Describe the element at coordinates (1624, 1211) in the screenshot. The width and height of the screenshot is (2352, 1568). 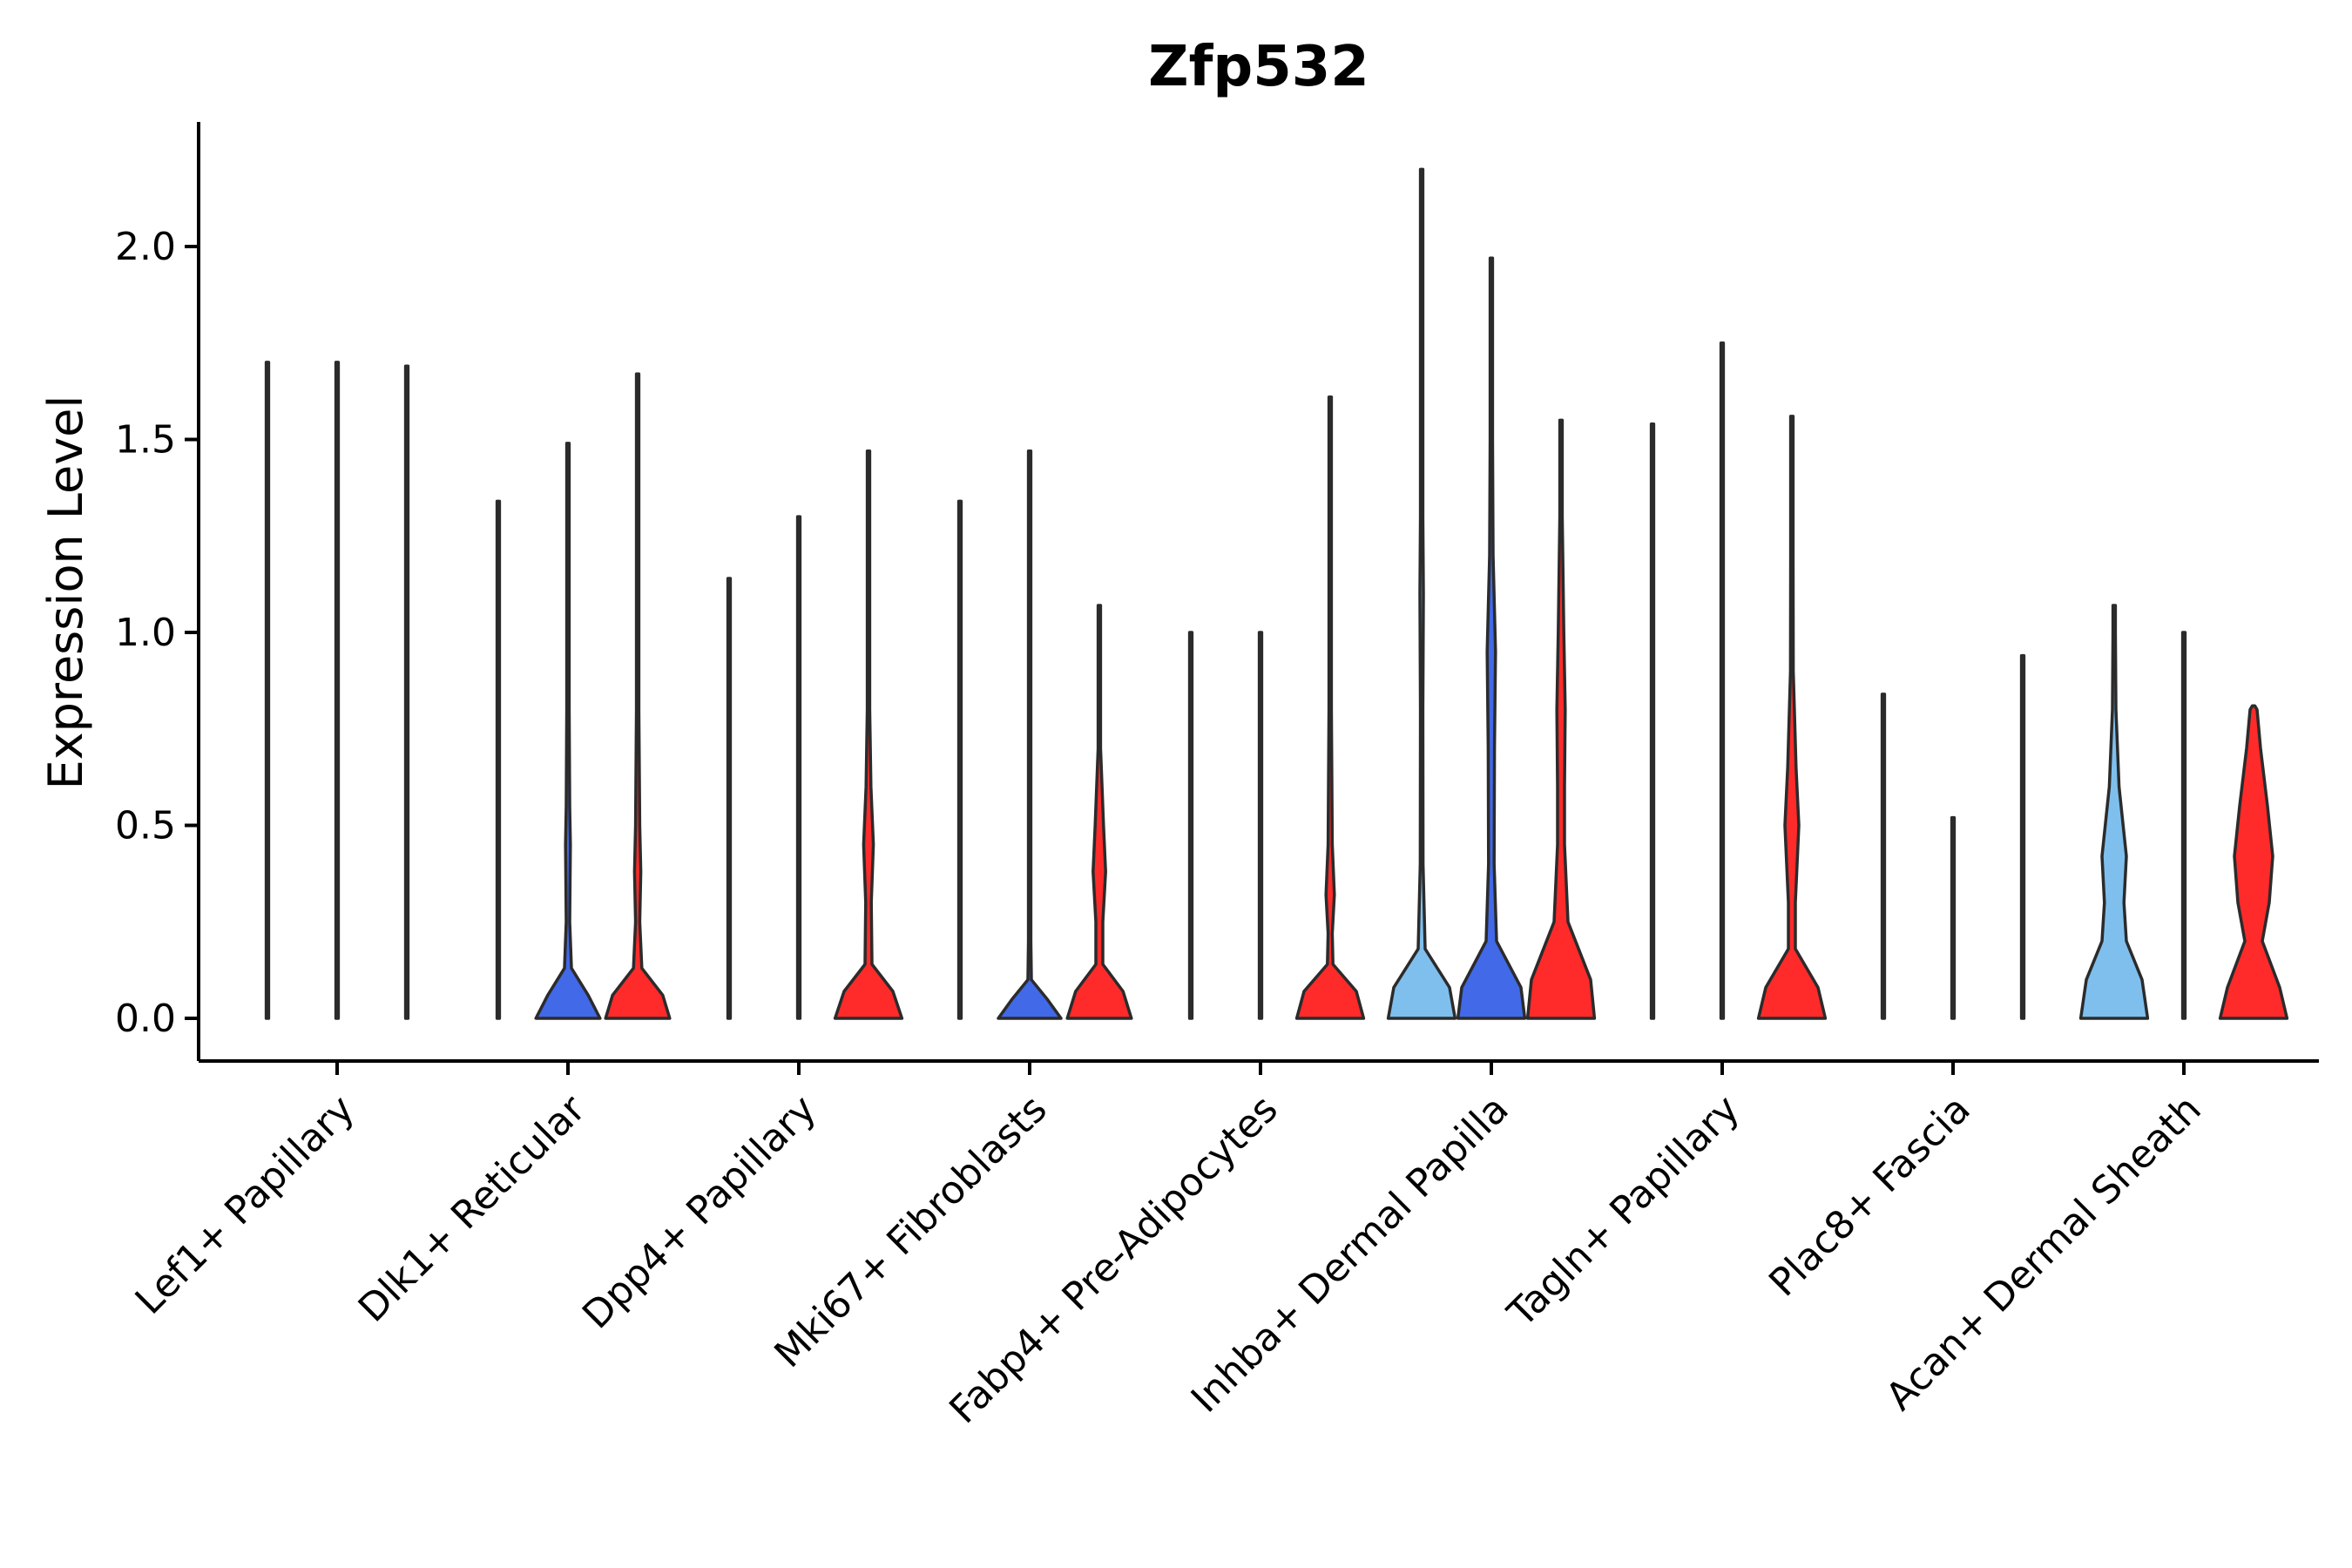
I see `x-tick-label: Tagln+ Papillary` at that location.